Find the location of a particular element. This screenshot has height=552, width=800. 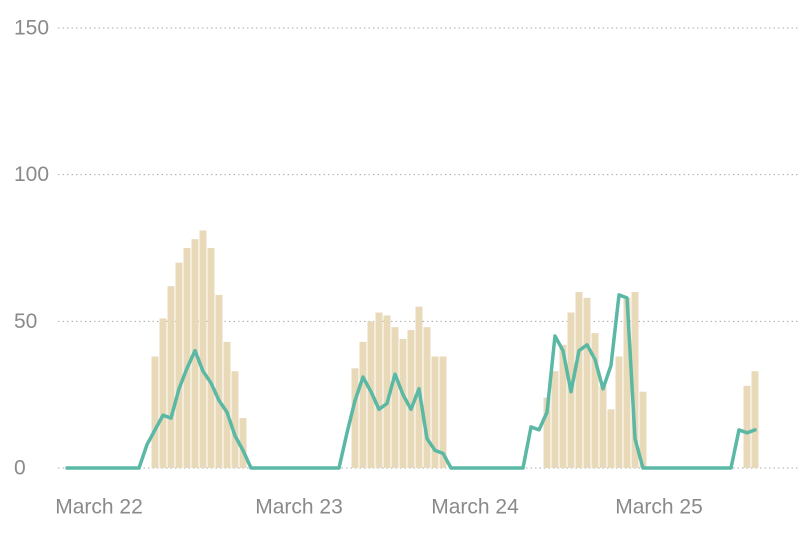

y-tick-label: 50 is located at coordinates (25, 321).